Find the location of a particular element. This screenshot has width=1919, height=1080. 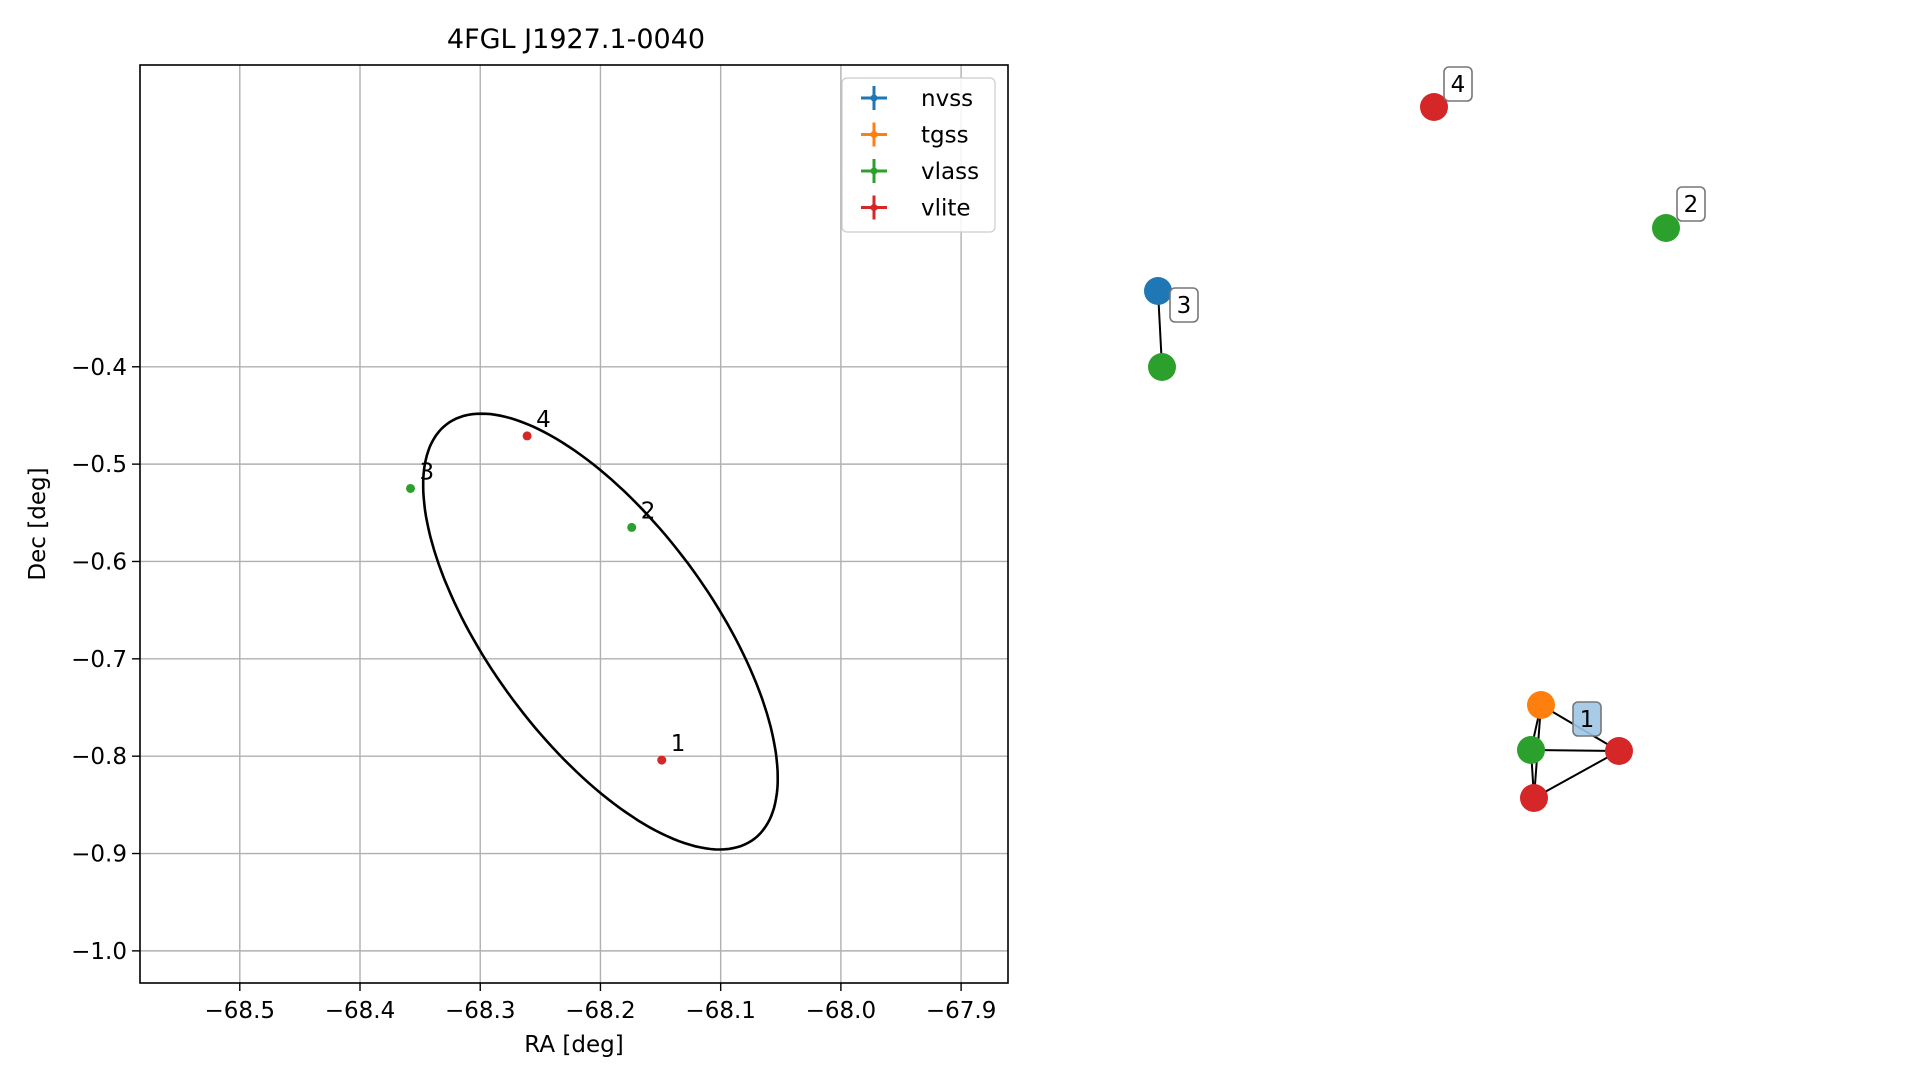

y-axis-ticks: −0.4 −0.5 −0.6 −0.7 −0.8 −0.9 −1.0 is located at coordinates (105, 660).